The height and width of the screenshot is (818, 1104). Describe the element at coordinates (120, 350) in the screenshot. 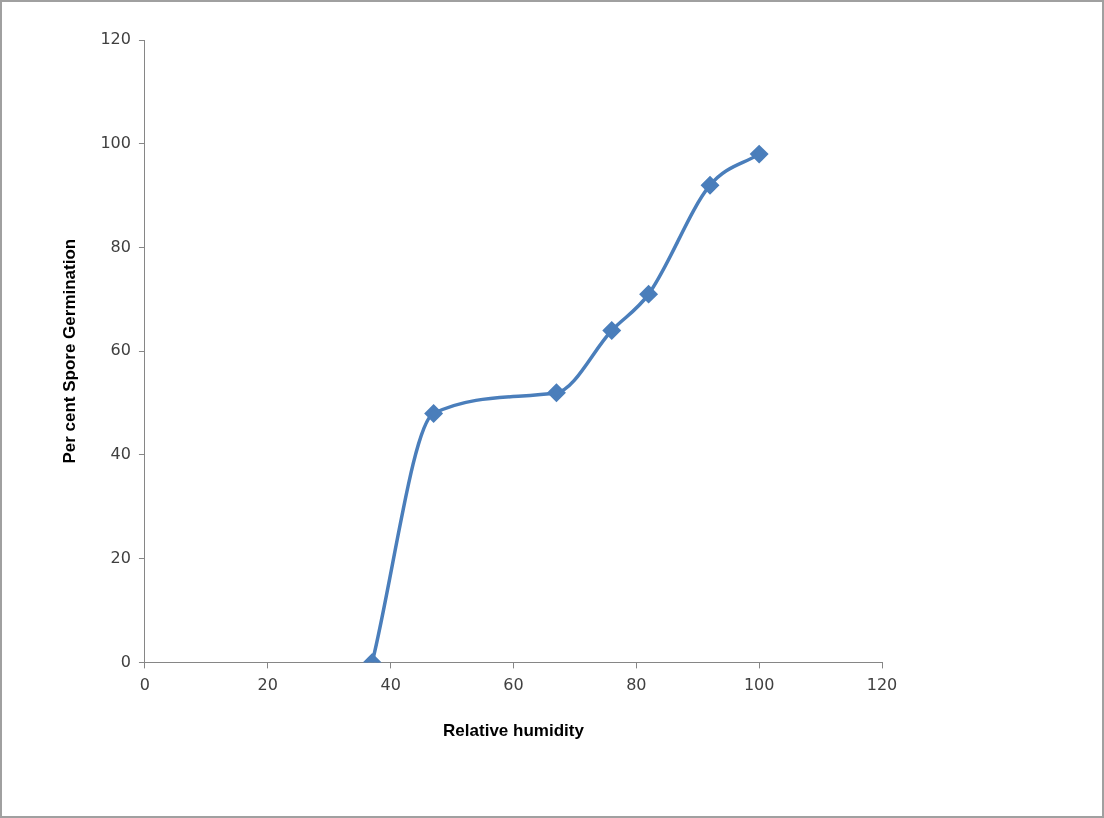

I see `y-tick-label: 60` at that location.